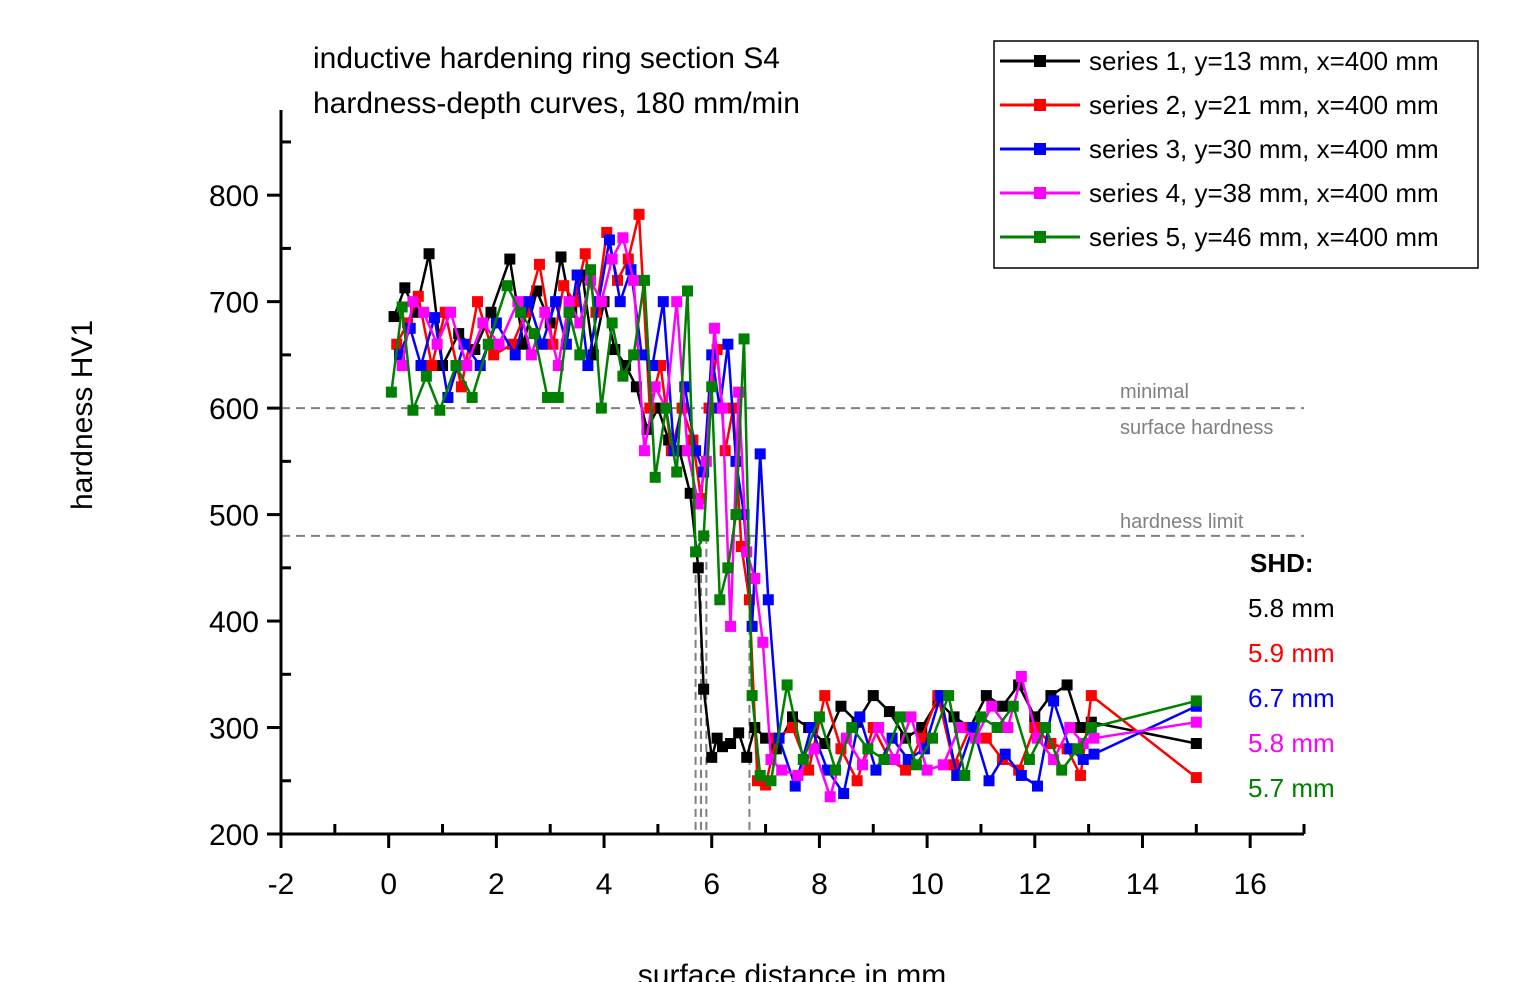 The image size is (1539, 982). What do you see at coordinates (1291, 698) in the screenshot?
I see `shd-value: 6.7 mm` at bounding box center [1291, 698].